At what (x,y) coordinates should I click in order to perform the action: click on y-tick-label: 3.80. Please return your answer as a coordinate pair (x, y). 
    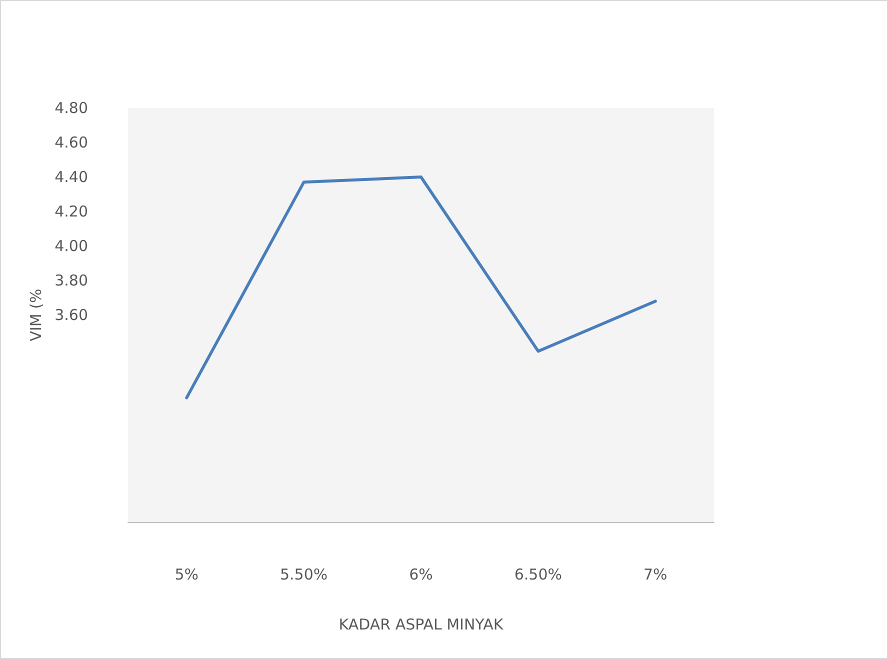
    Looking at the image, I should click on (71, 281).